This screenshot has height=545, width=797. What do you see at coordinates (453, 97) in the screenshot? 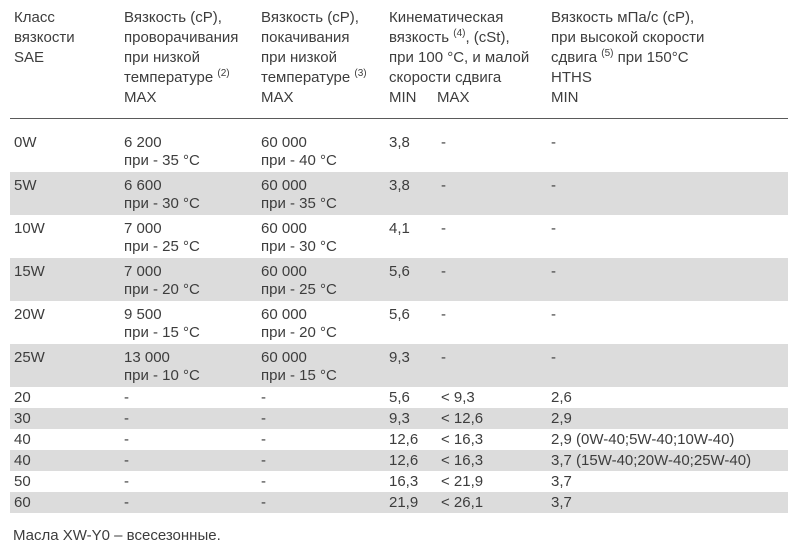
I see `column-subheader-max: MAX` at bounding box center [453, 97].